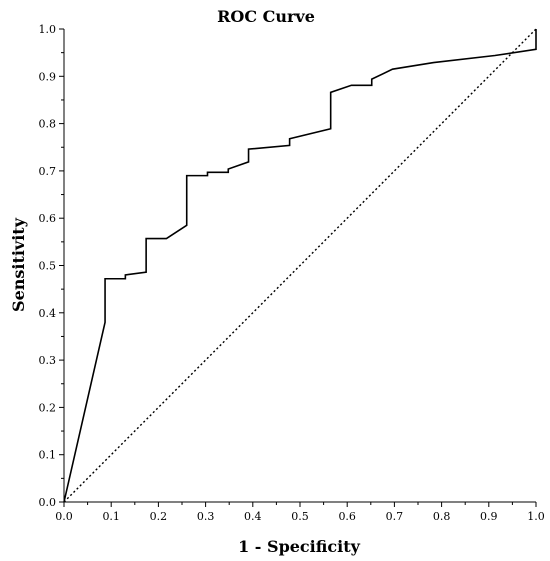 This screenshot has height=561, width=550. What do you see at coordinates (266, 16) in the screenshot?
I see `chart-title: ROC Curve` at bounding box center [266, 16].